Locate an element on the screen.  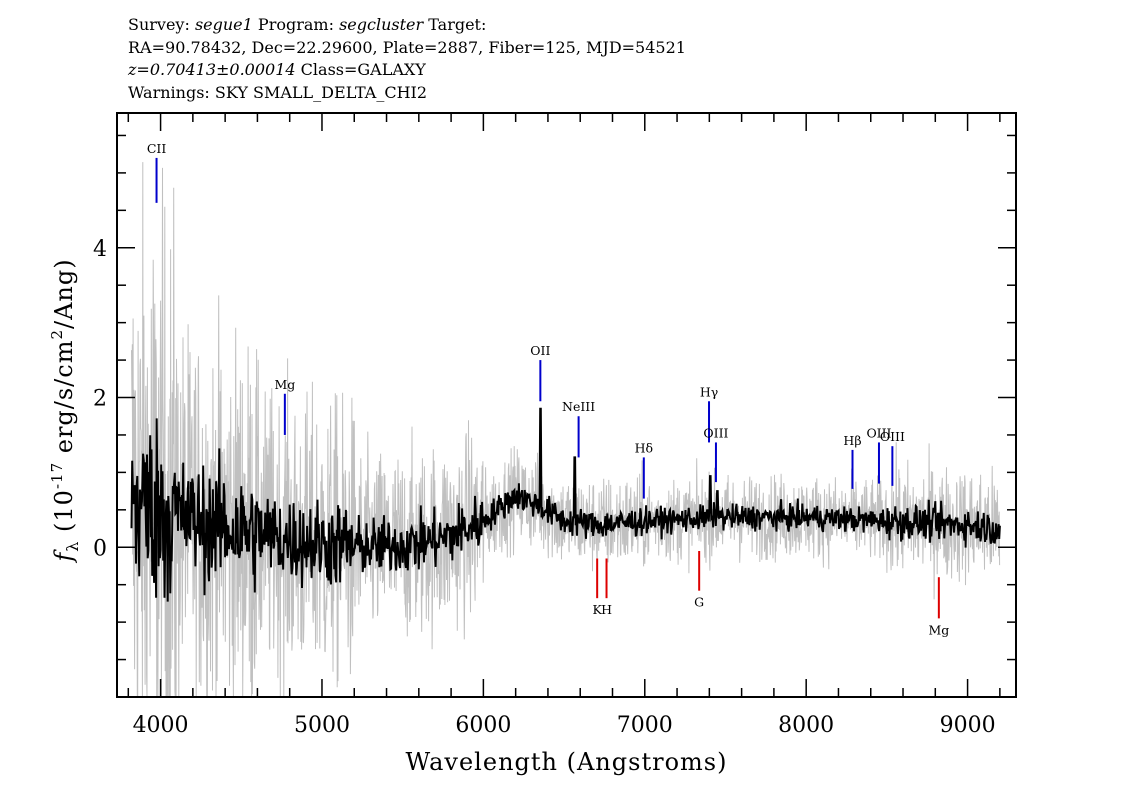
y-title-main: (10 is located at coordinates (64, 515).